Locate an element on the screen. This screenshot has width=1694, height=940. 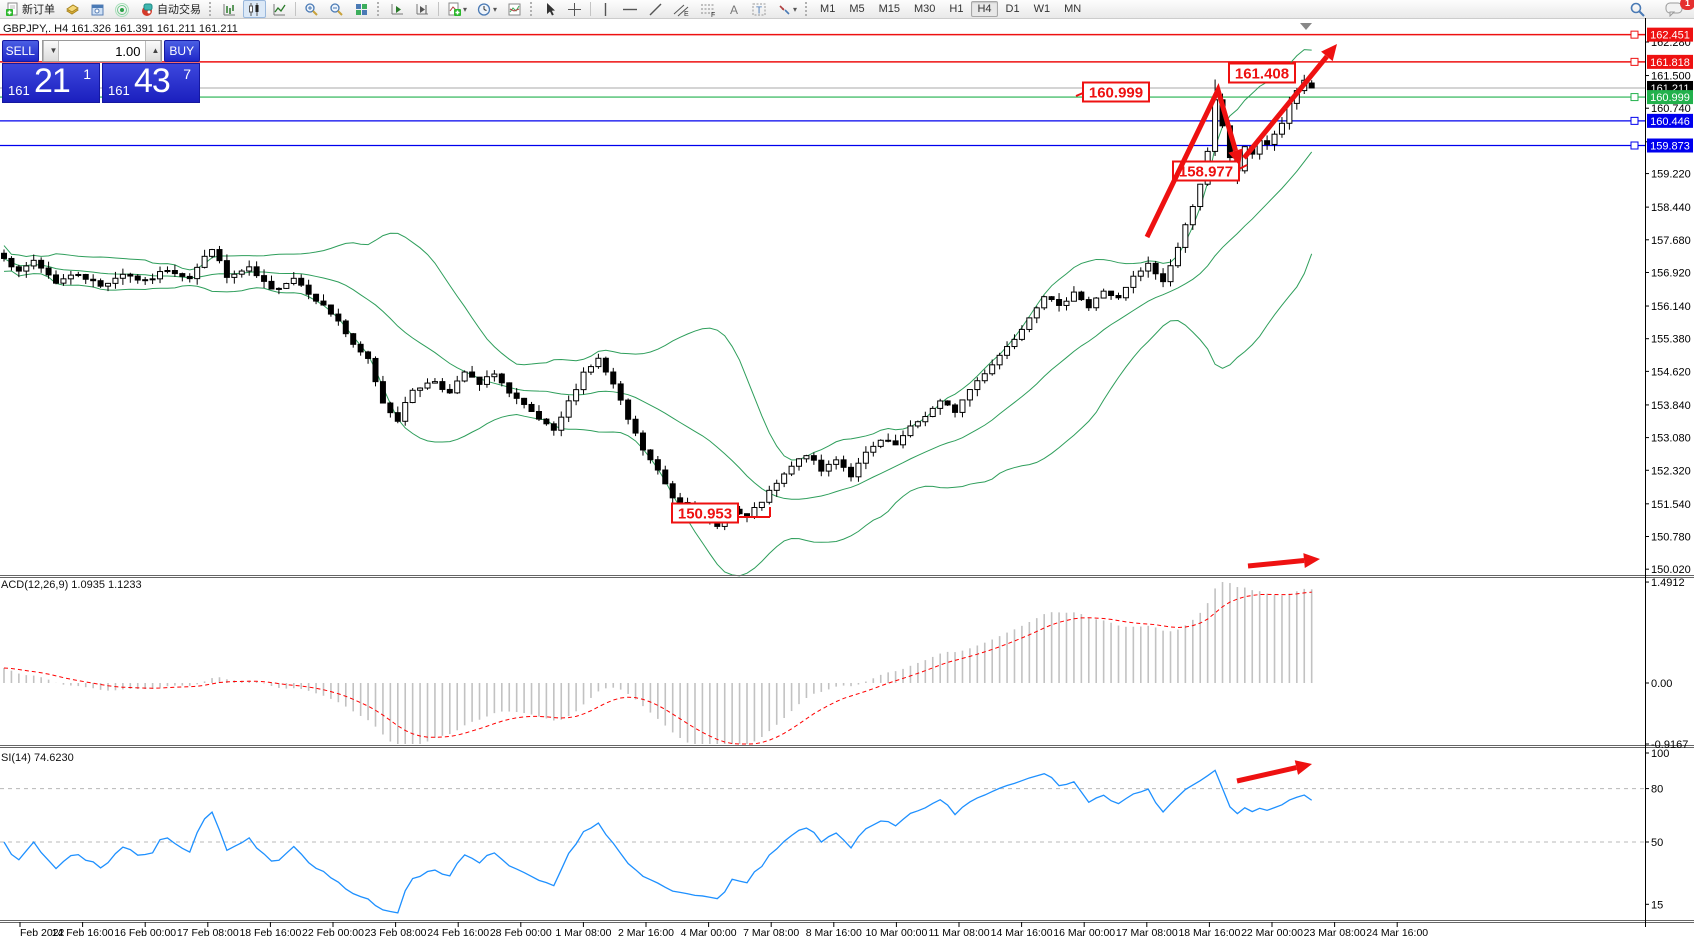
sell-button: SELL is located at coordinates (20, 51).